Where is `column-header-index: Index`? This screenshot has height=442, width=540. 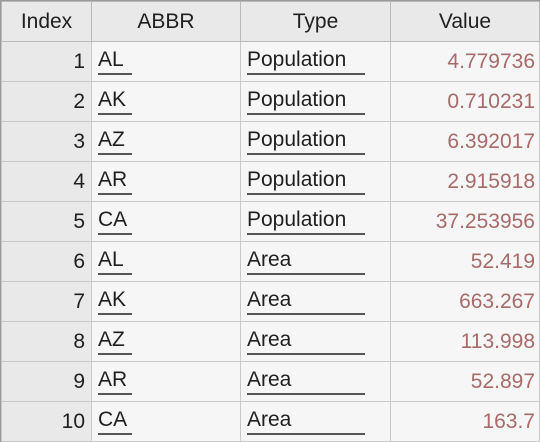
column-header-index: Index is located at coordinates (46, 21).